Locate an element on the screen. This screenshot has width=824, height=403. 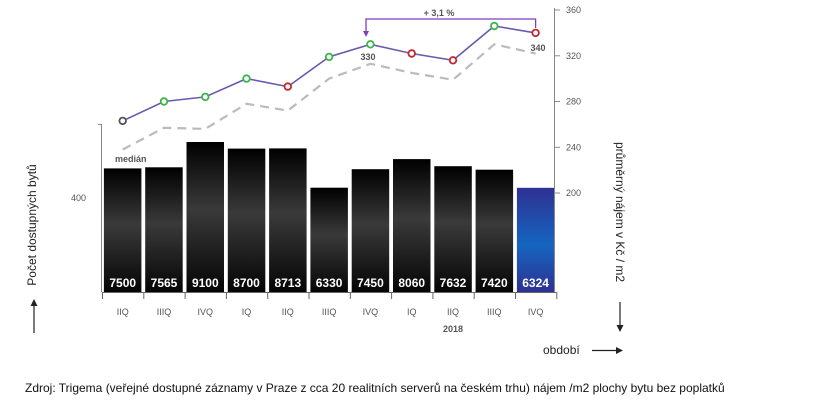
median-value-label: 330 is located at coordinates (367, 57).